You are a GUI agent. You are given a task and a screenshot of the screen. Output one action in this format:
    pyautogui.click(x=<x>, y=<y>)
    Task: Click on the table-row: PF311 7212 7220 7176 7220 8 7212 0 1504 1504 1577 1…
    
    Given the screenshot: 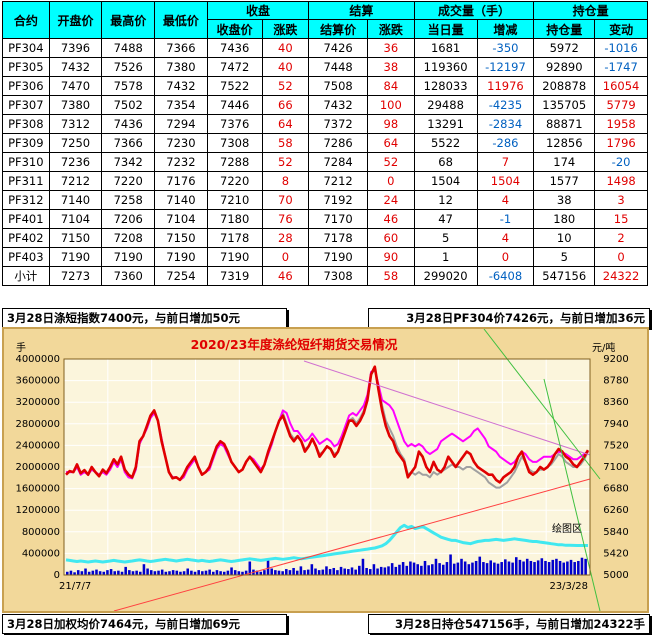 What is the action you would take?
    pyautogui.click(x=325, y=181)
    